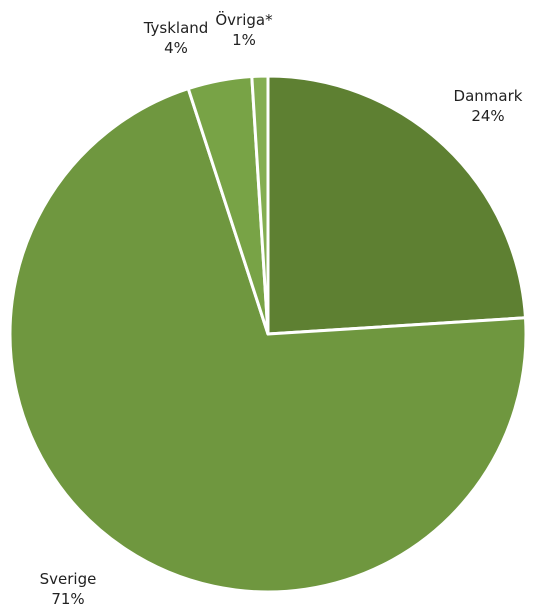  Describe the element at coordinates (176, 38) in the screenshot. I see `slice-label-tyskland: Tyskland 4%` at that location.